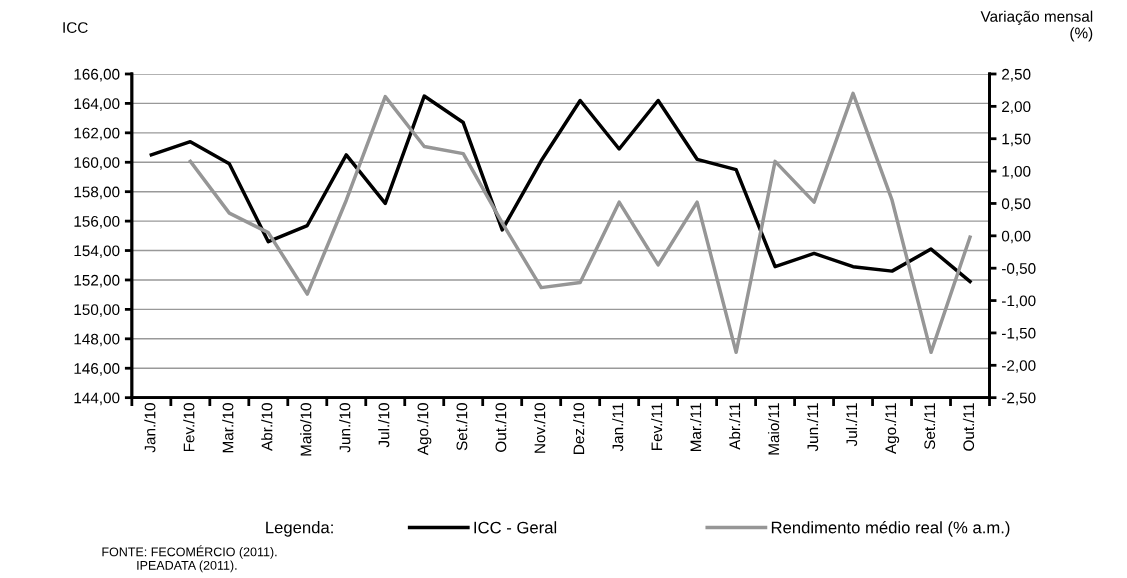 The height and width of the screenshot is (578, 1127). Describe the element at coordinates (97, 252) in the screenshot. I see `y-tick-label: 154,00` at that location.